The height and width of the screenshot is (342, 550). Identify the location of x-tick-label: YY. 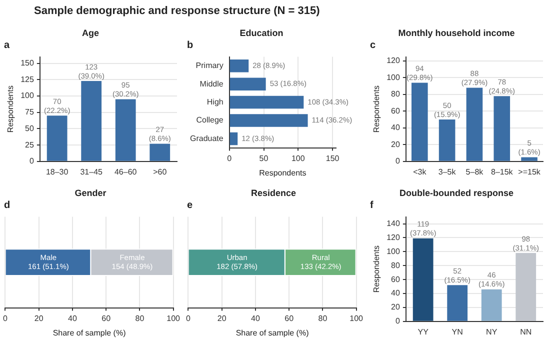
(424, 331).